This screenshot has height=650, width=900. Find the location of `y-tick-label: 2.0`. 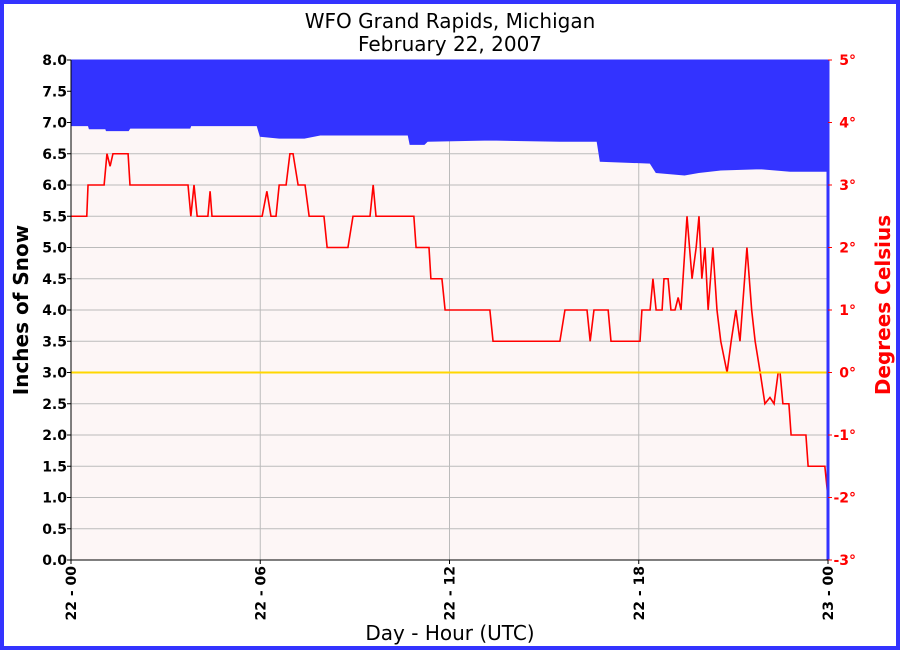

y-tick-label: 2.0 is located at coordinates (54, 436).